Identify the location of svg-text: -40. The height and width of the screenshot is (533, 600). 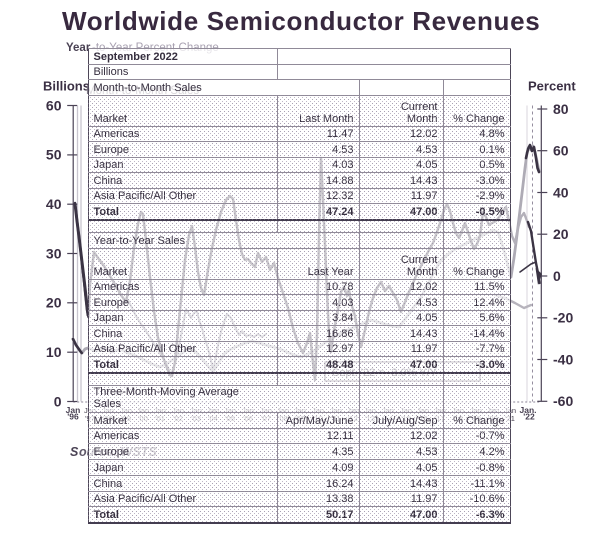
(563, 359).